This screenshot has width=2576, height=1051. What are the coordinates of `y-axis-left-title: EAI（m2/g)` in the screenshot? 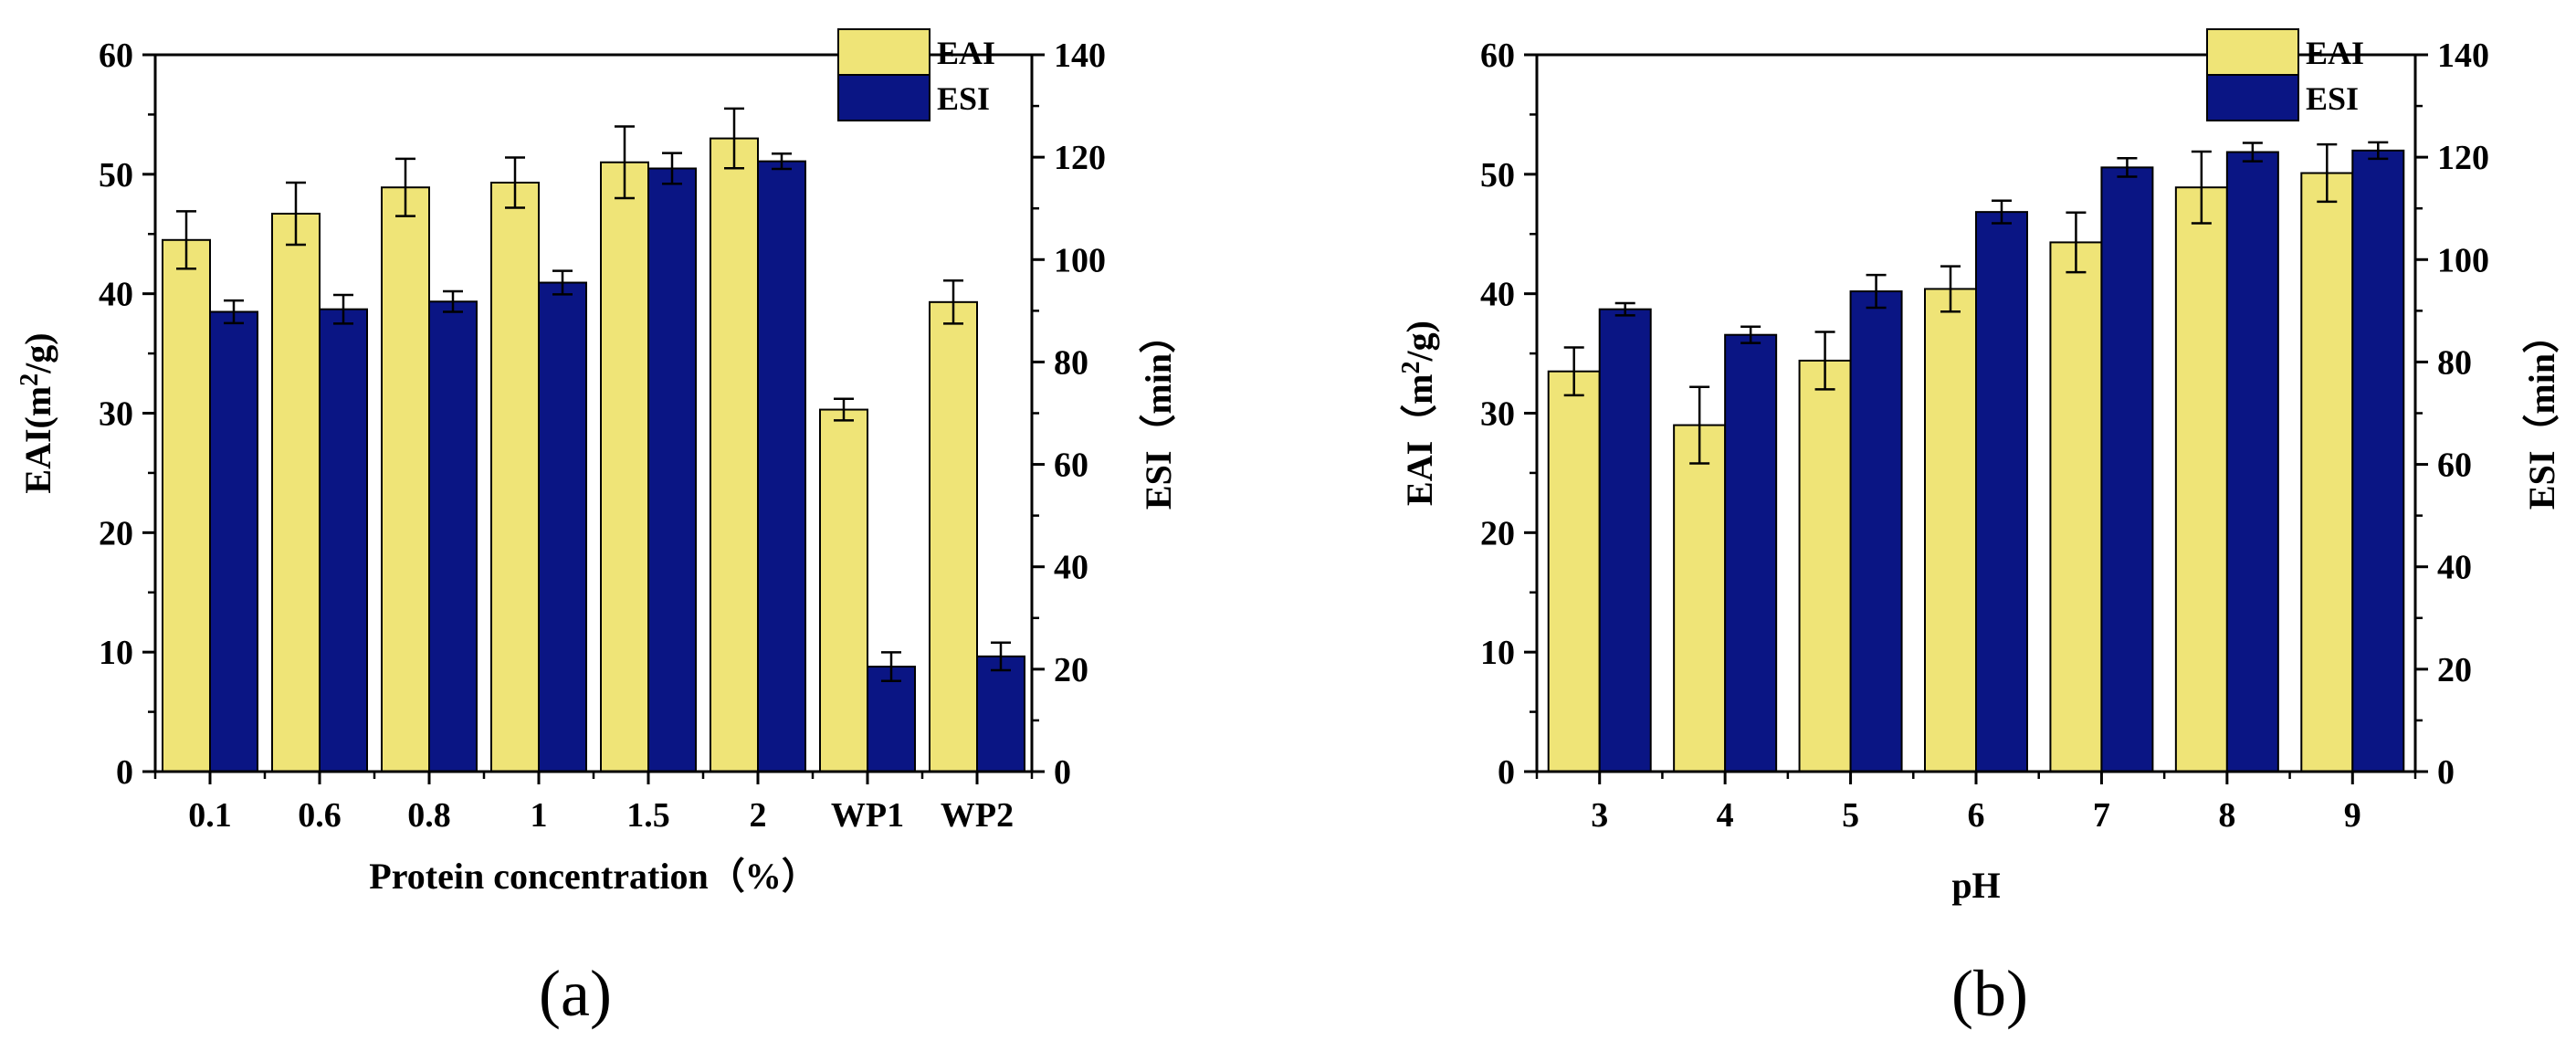 It's located at (1418, 414).